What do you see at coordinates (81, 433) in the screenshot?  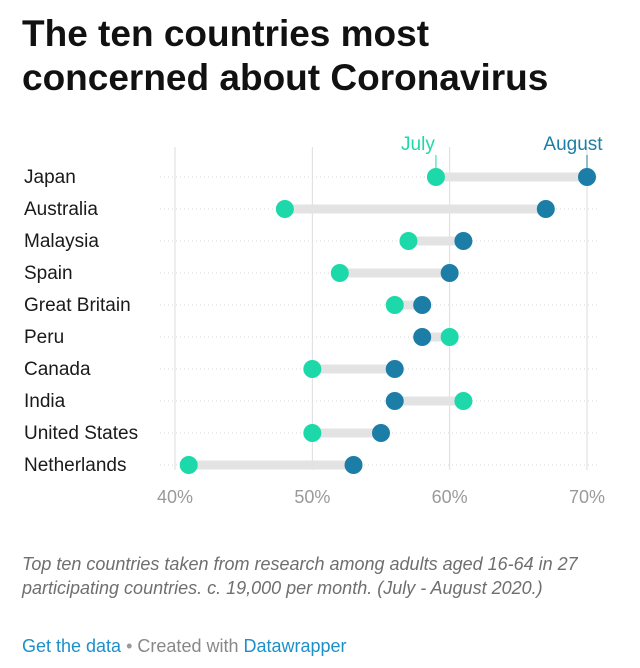 I see `category-label: United States` at bounding box center [81, 433].